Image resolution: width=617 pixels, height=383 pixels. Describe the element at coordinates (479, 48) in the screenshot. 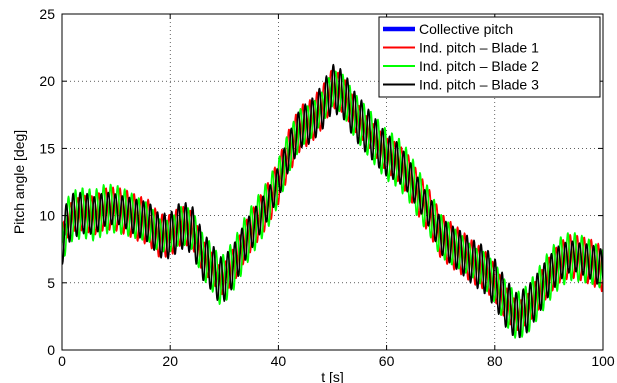

I see `legend-label: Ind. pitch – Blade 1` at that location.